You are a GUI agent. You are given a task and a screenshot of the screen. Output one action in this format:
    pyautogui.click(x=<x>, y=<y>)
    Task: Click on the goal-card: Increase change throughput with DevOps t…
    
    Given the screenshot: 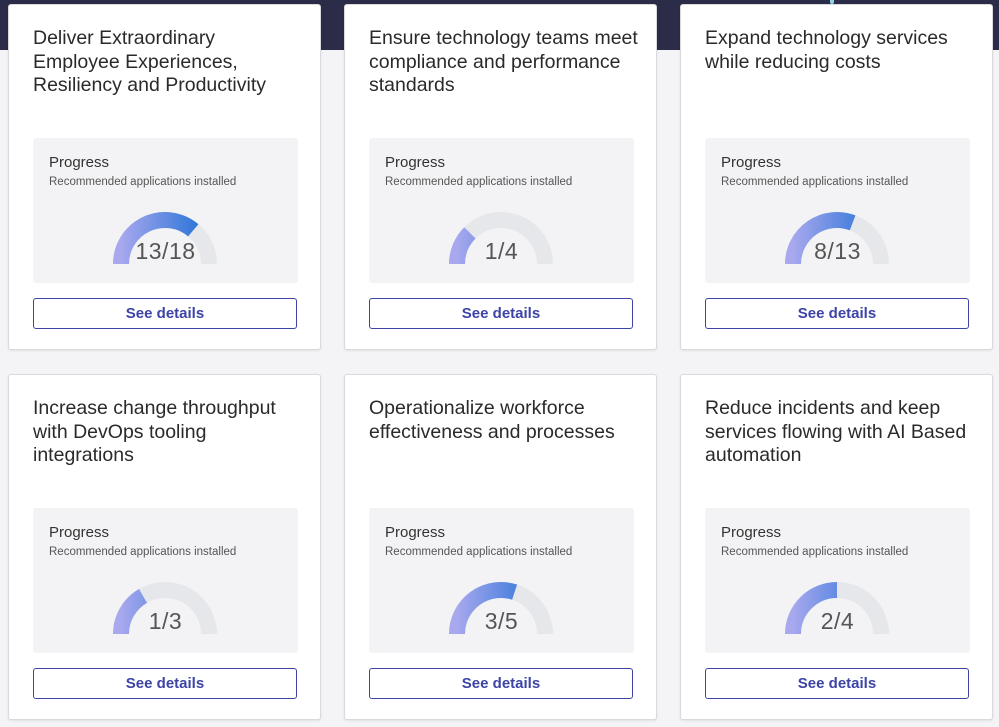 What is the action you would take?
    pyautogui.click(x=164, y=547)
    